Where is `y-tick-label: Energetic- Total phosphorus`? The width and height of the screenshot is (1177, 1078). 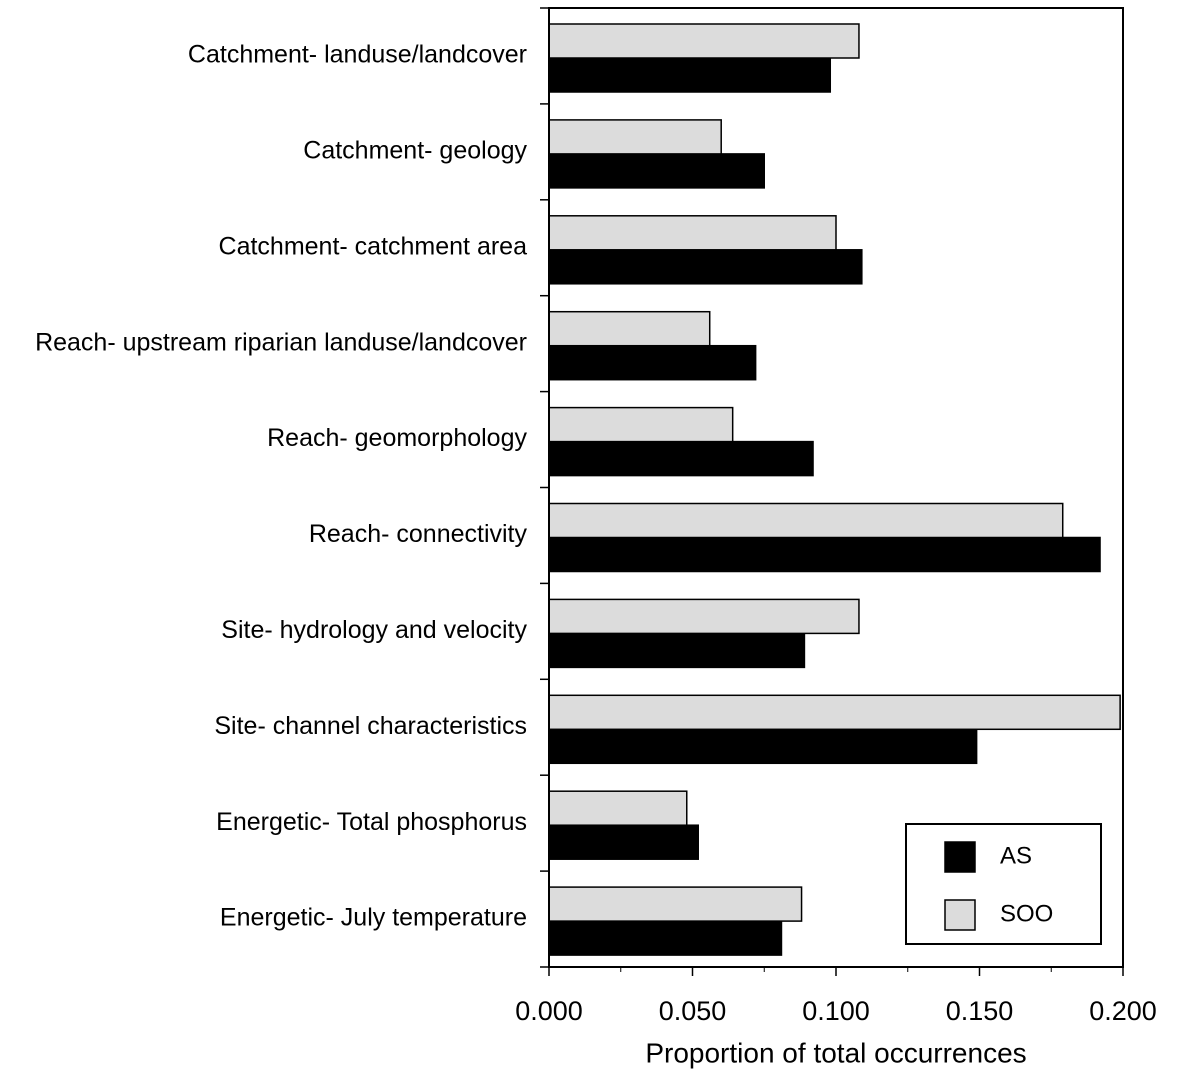
y-tick-label: Energetic- Total phosphorus is located at coordinates (371, 822).